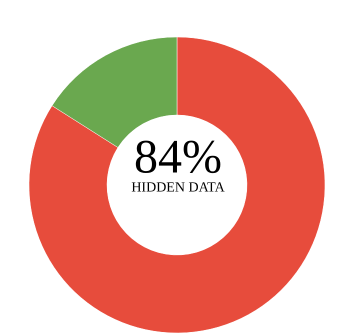 This screenshot has width=356, height=336. What do you see at coordinates (178, 188) in the screenshot?
I see `text: HIDDEN DATA` at bounding box center [178, 188].